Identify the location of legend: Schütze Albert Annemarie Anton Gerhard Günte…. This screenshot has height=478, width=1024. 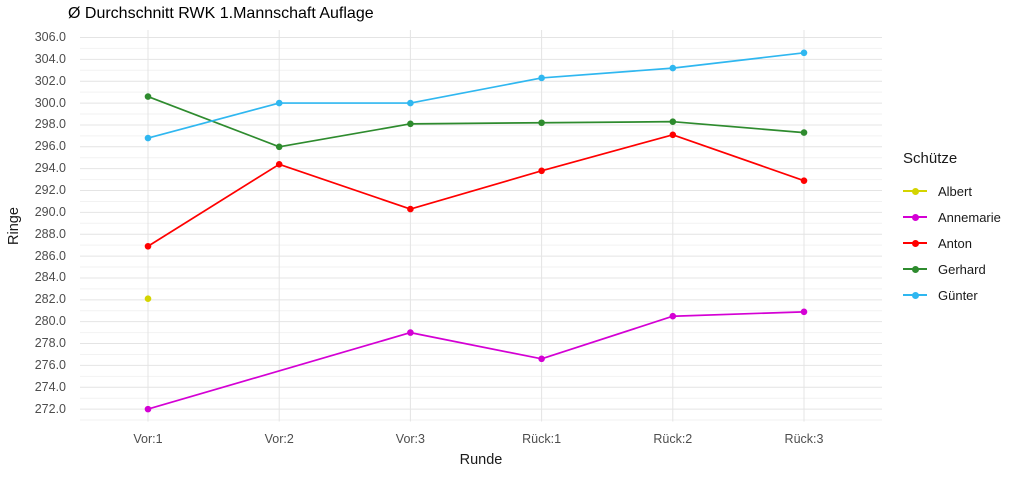
(952, 229).